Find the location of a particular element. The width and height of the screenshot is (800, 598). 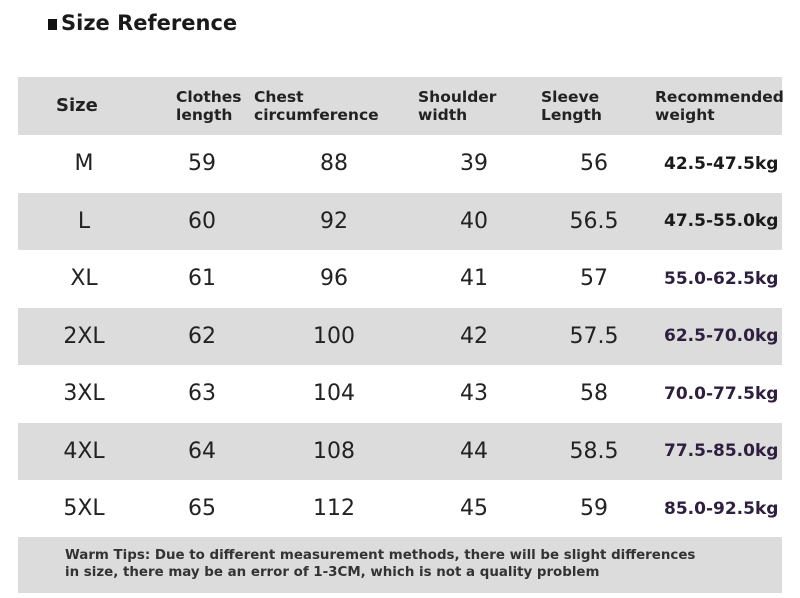

table-row: 5XL 65 112 45 59 85.0-92.5kg is located at coordinates (400, 509).